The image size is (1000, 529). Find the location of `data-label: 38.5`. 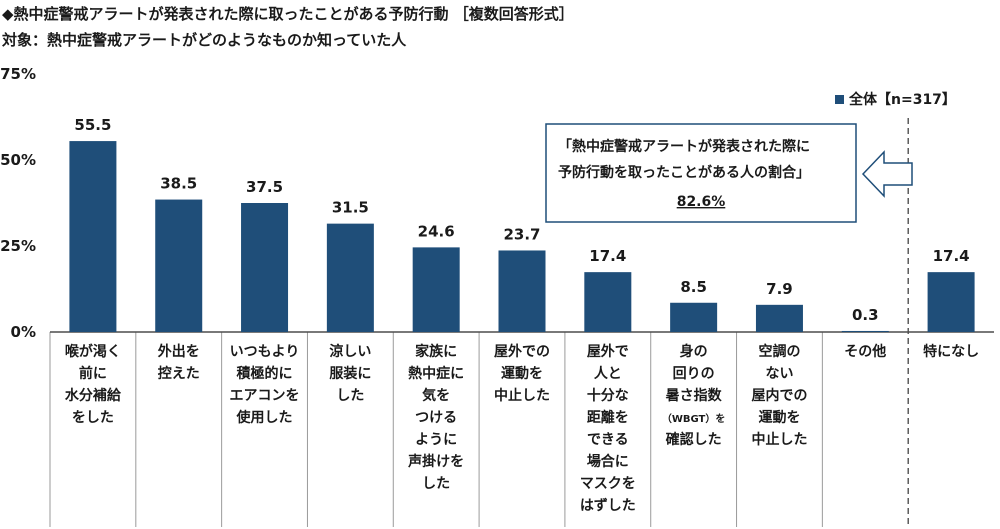

data-label: 38.5 is located at coordinates (178, 184).